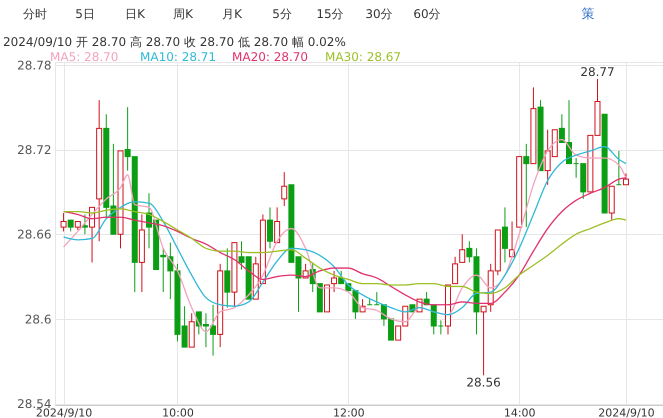 The image size is (663, 418). Describe the element at coordinates (626, 412) in the screenshot. I see `x-tick-label: 2024/9/10` at that location.